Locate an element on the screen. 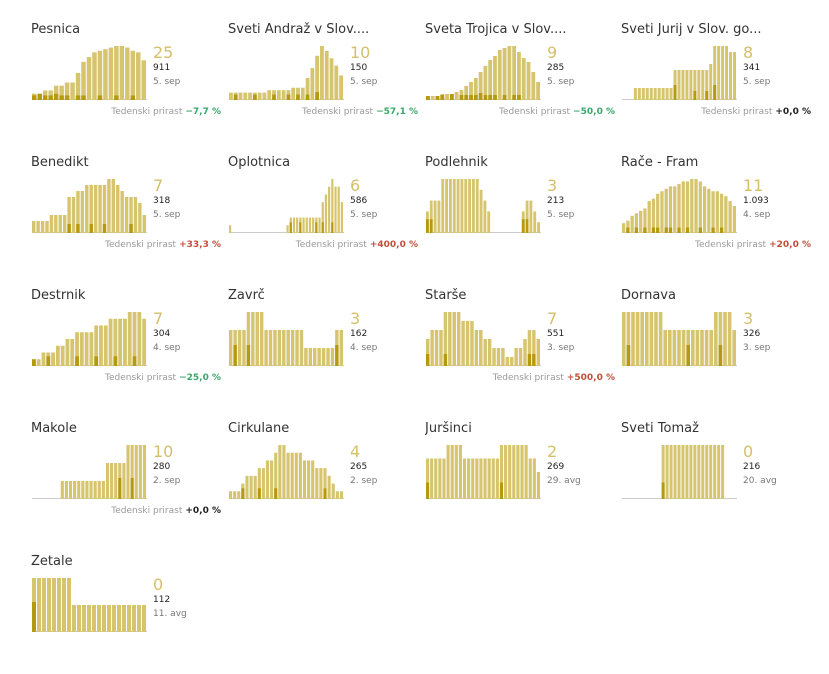  active-cases: 4 is located at coordinates (355, 451).